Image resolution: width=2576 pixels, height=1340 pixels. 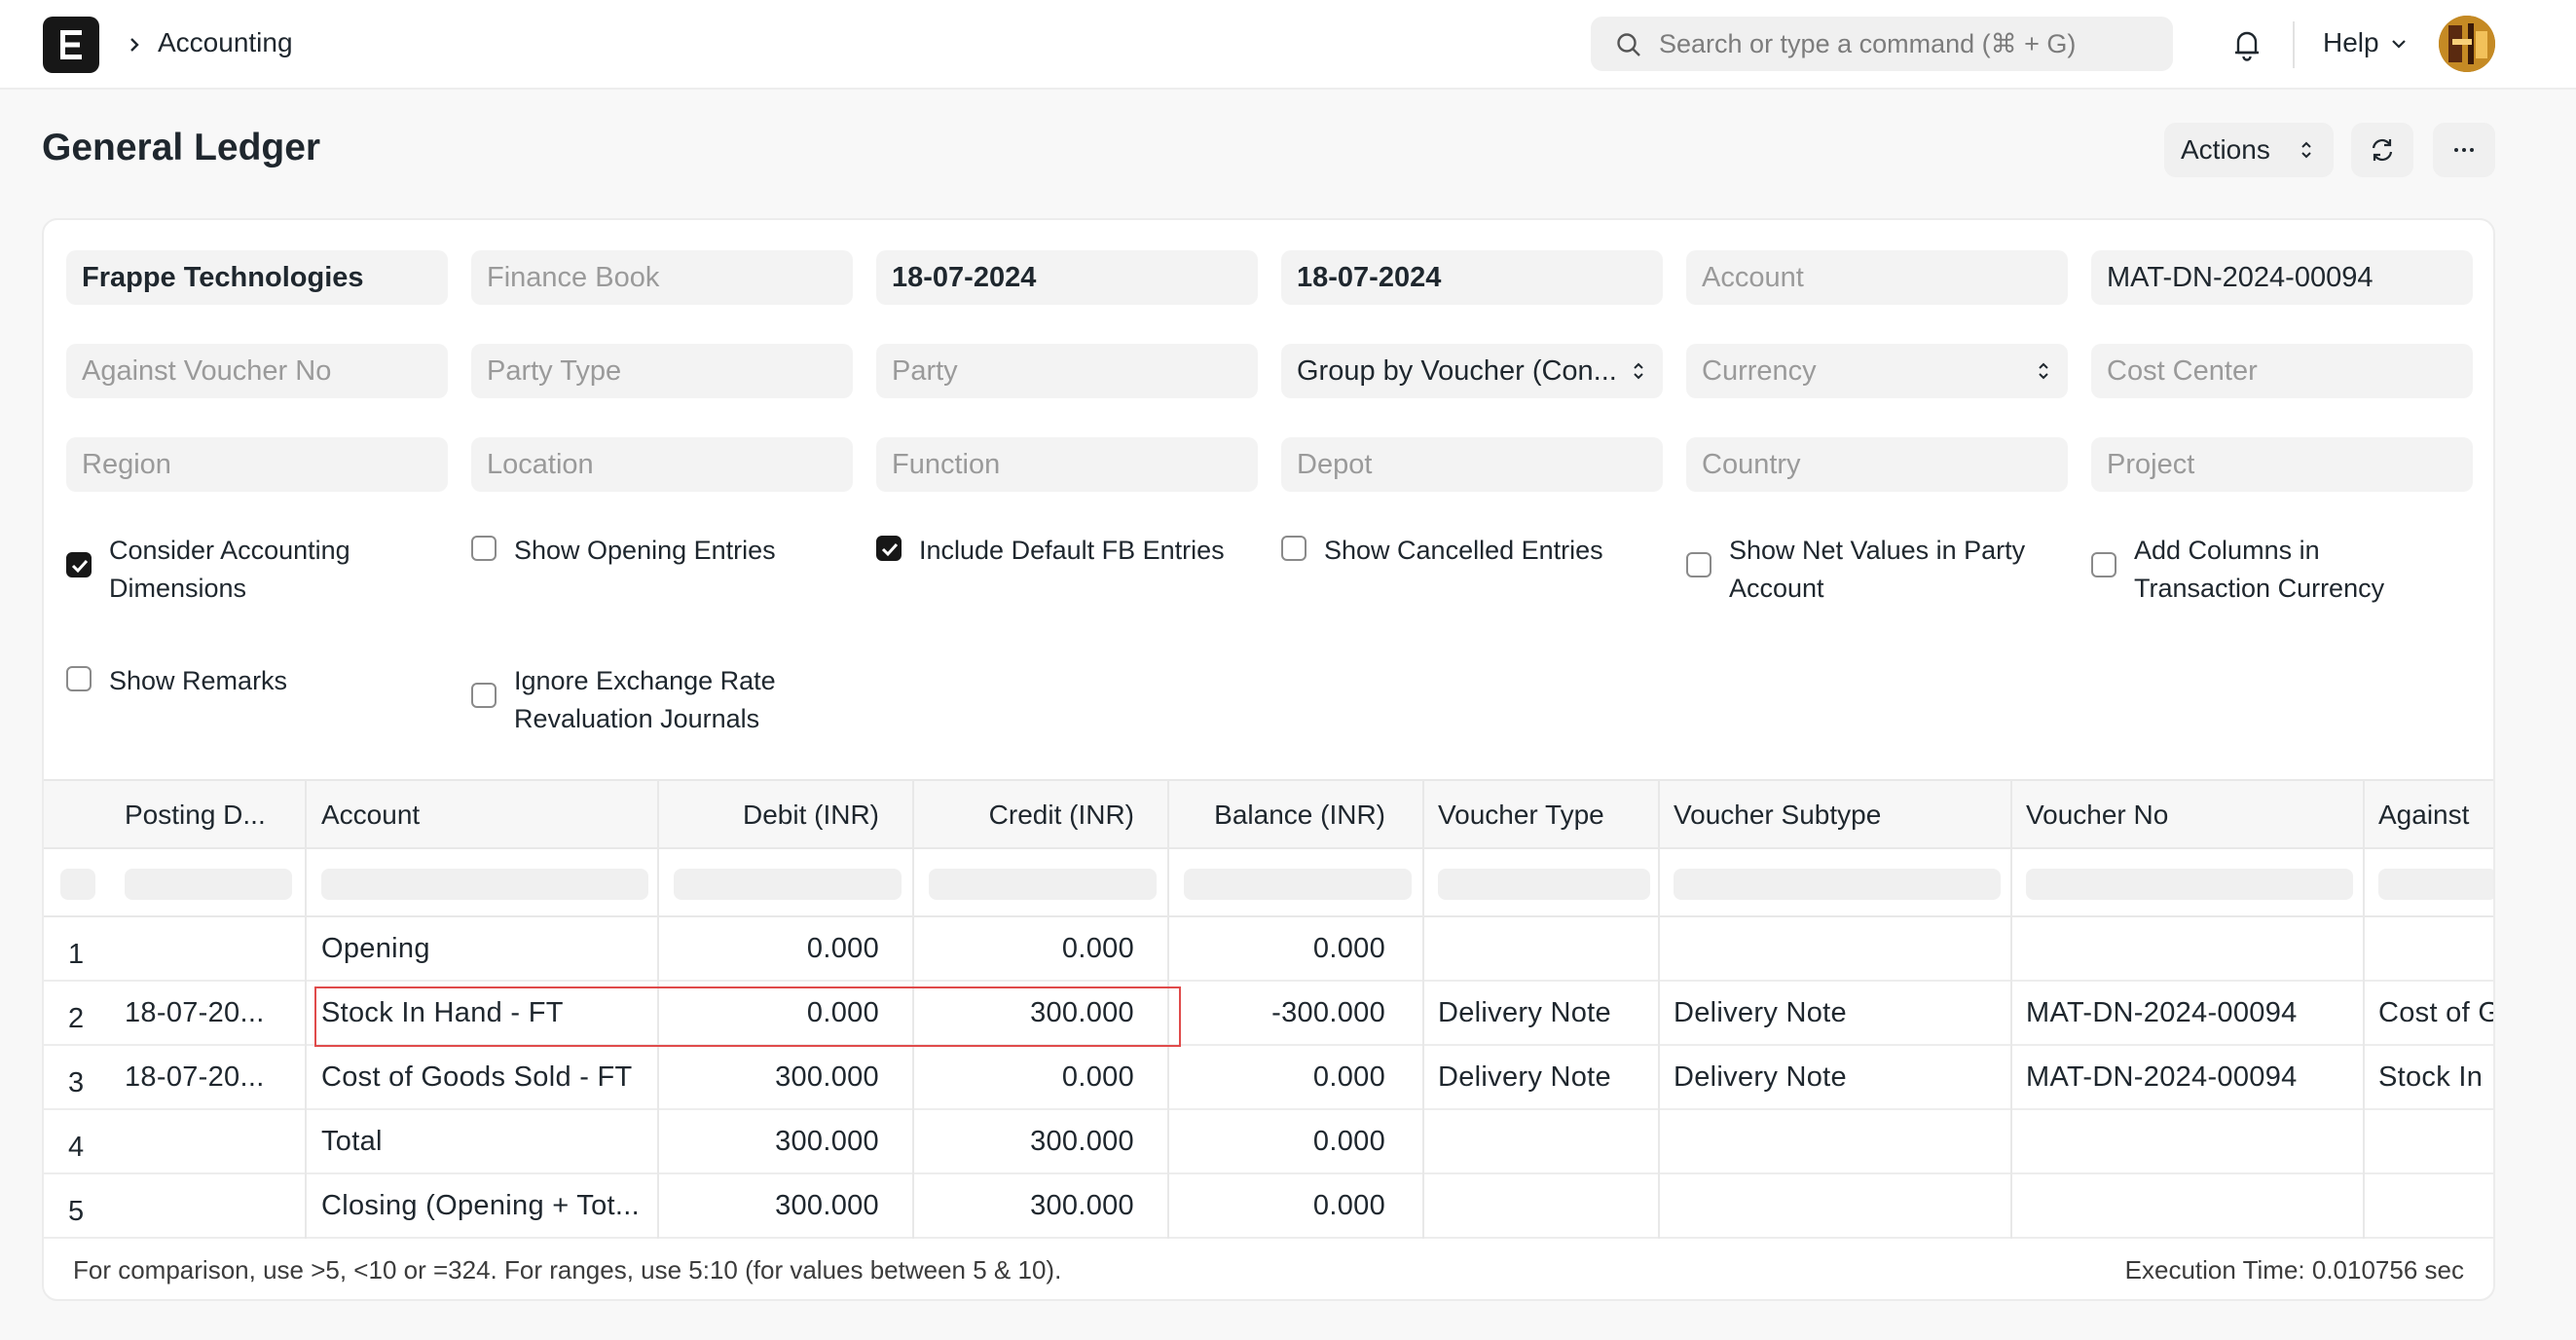 What do you see at coordinates (2282, 277) in the screenshot?
I see `voucher-no-field: MAT-DN-2024-00094` at bounding box center [2282, 277].